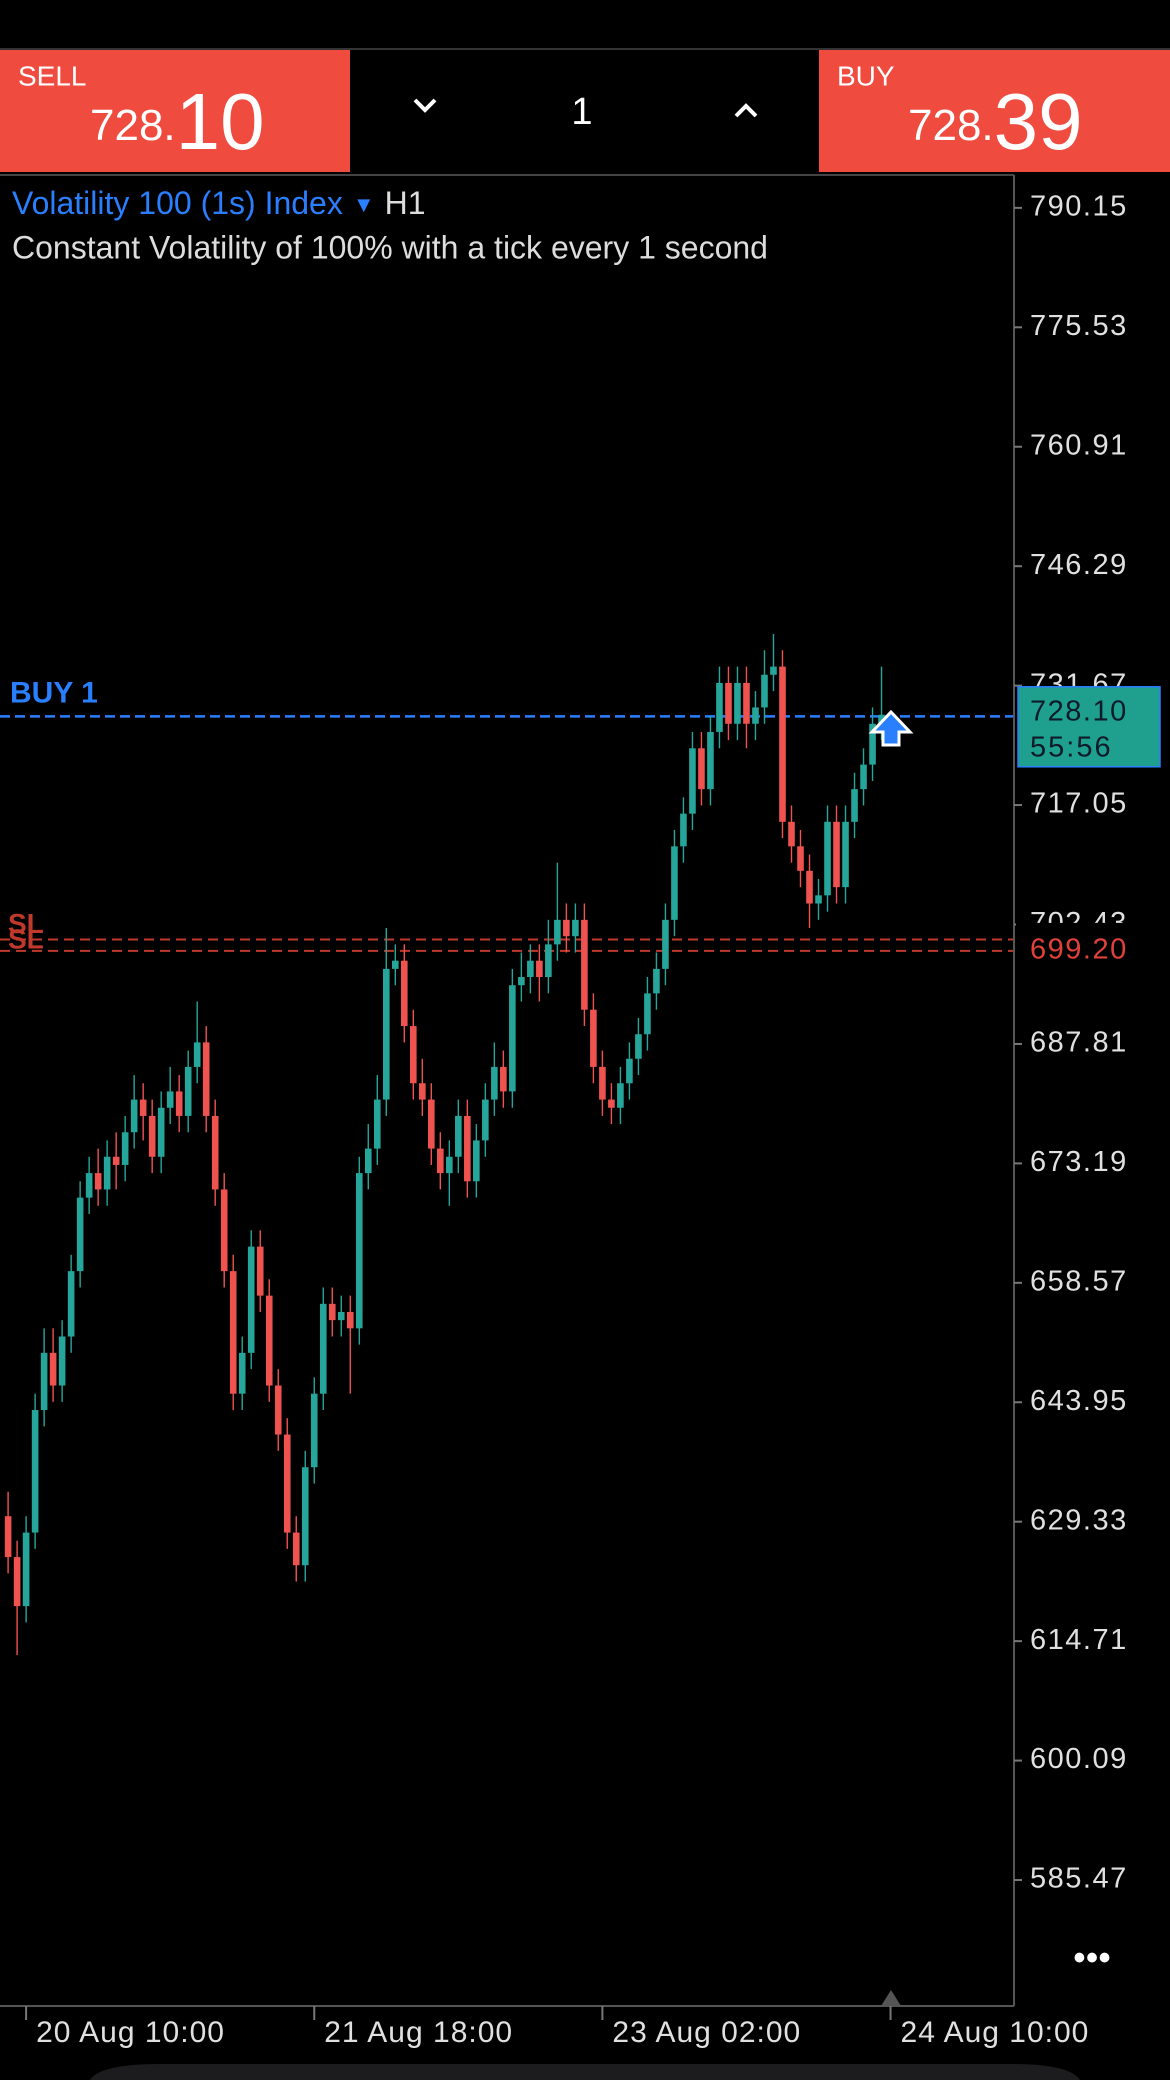 Image resolution: width=1170 pixels, height=2080 pixels. Describe the element at coordinates (405, 203) in the screenshot. I see `timeframe: H1` at that location.